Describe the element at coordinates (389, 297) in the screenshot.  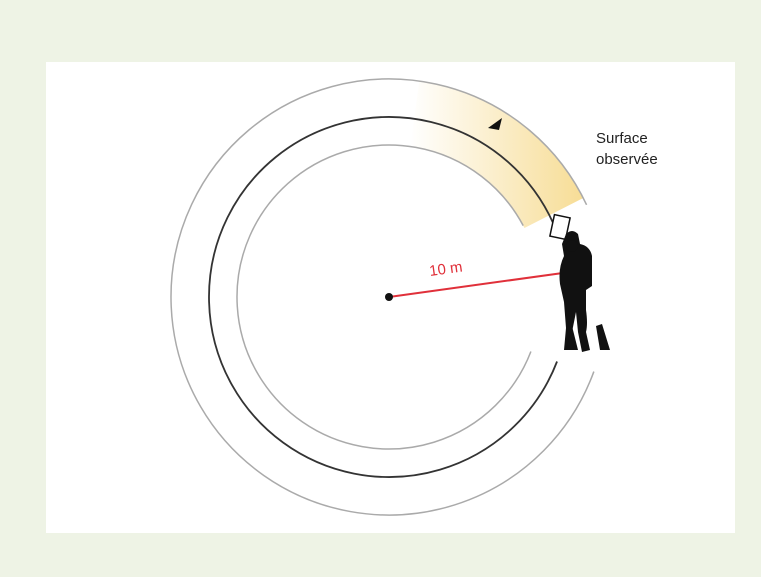
I see `center-dot` at that location.